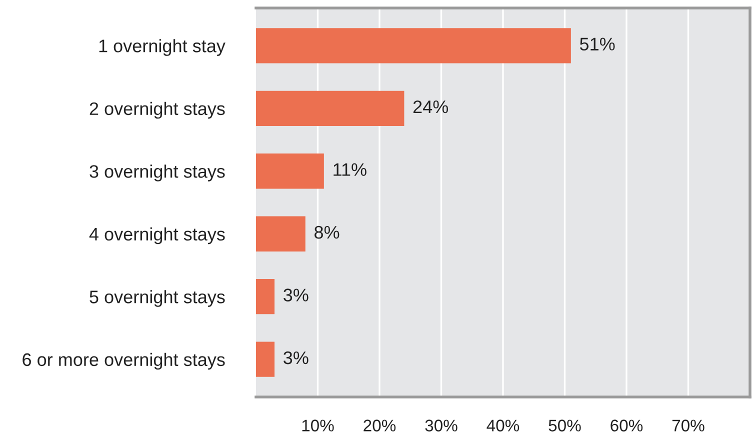 Image resolution: width=754 pixels, height=433 pixels. I want to click on x-tick-label: 10%, so click(318, 426).